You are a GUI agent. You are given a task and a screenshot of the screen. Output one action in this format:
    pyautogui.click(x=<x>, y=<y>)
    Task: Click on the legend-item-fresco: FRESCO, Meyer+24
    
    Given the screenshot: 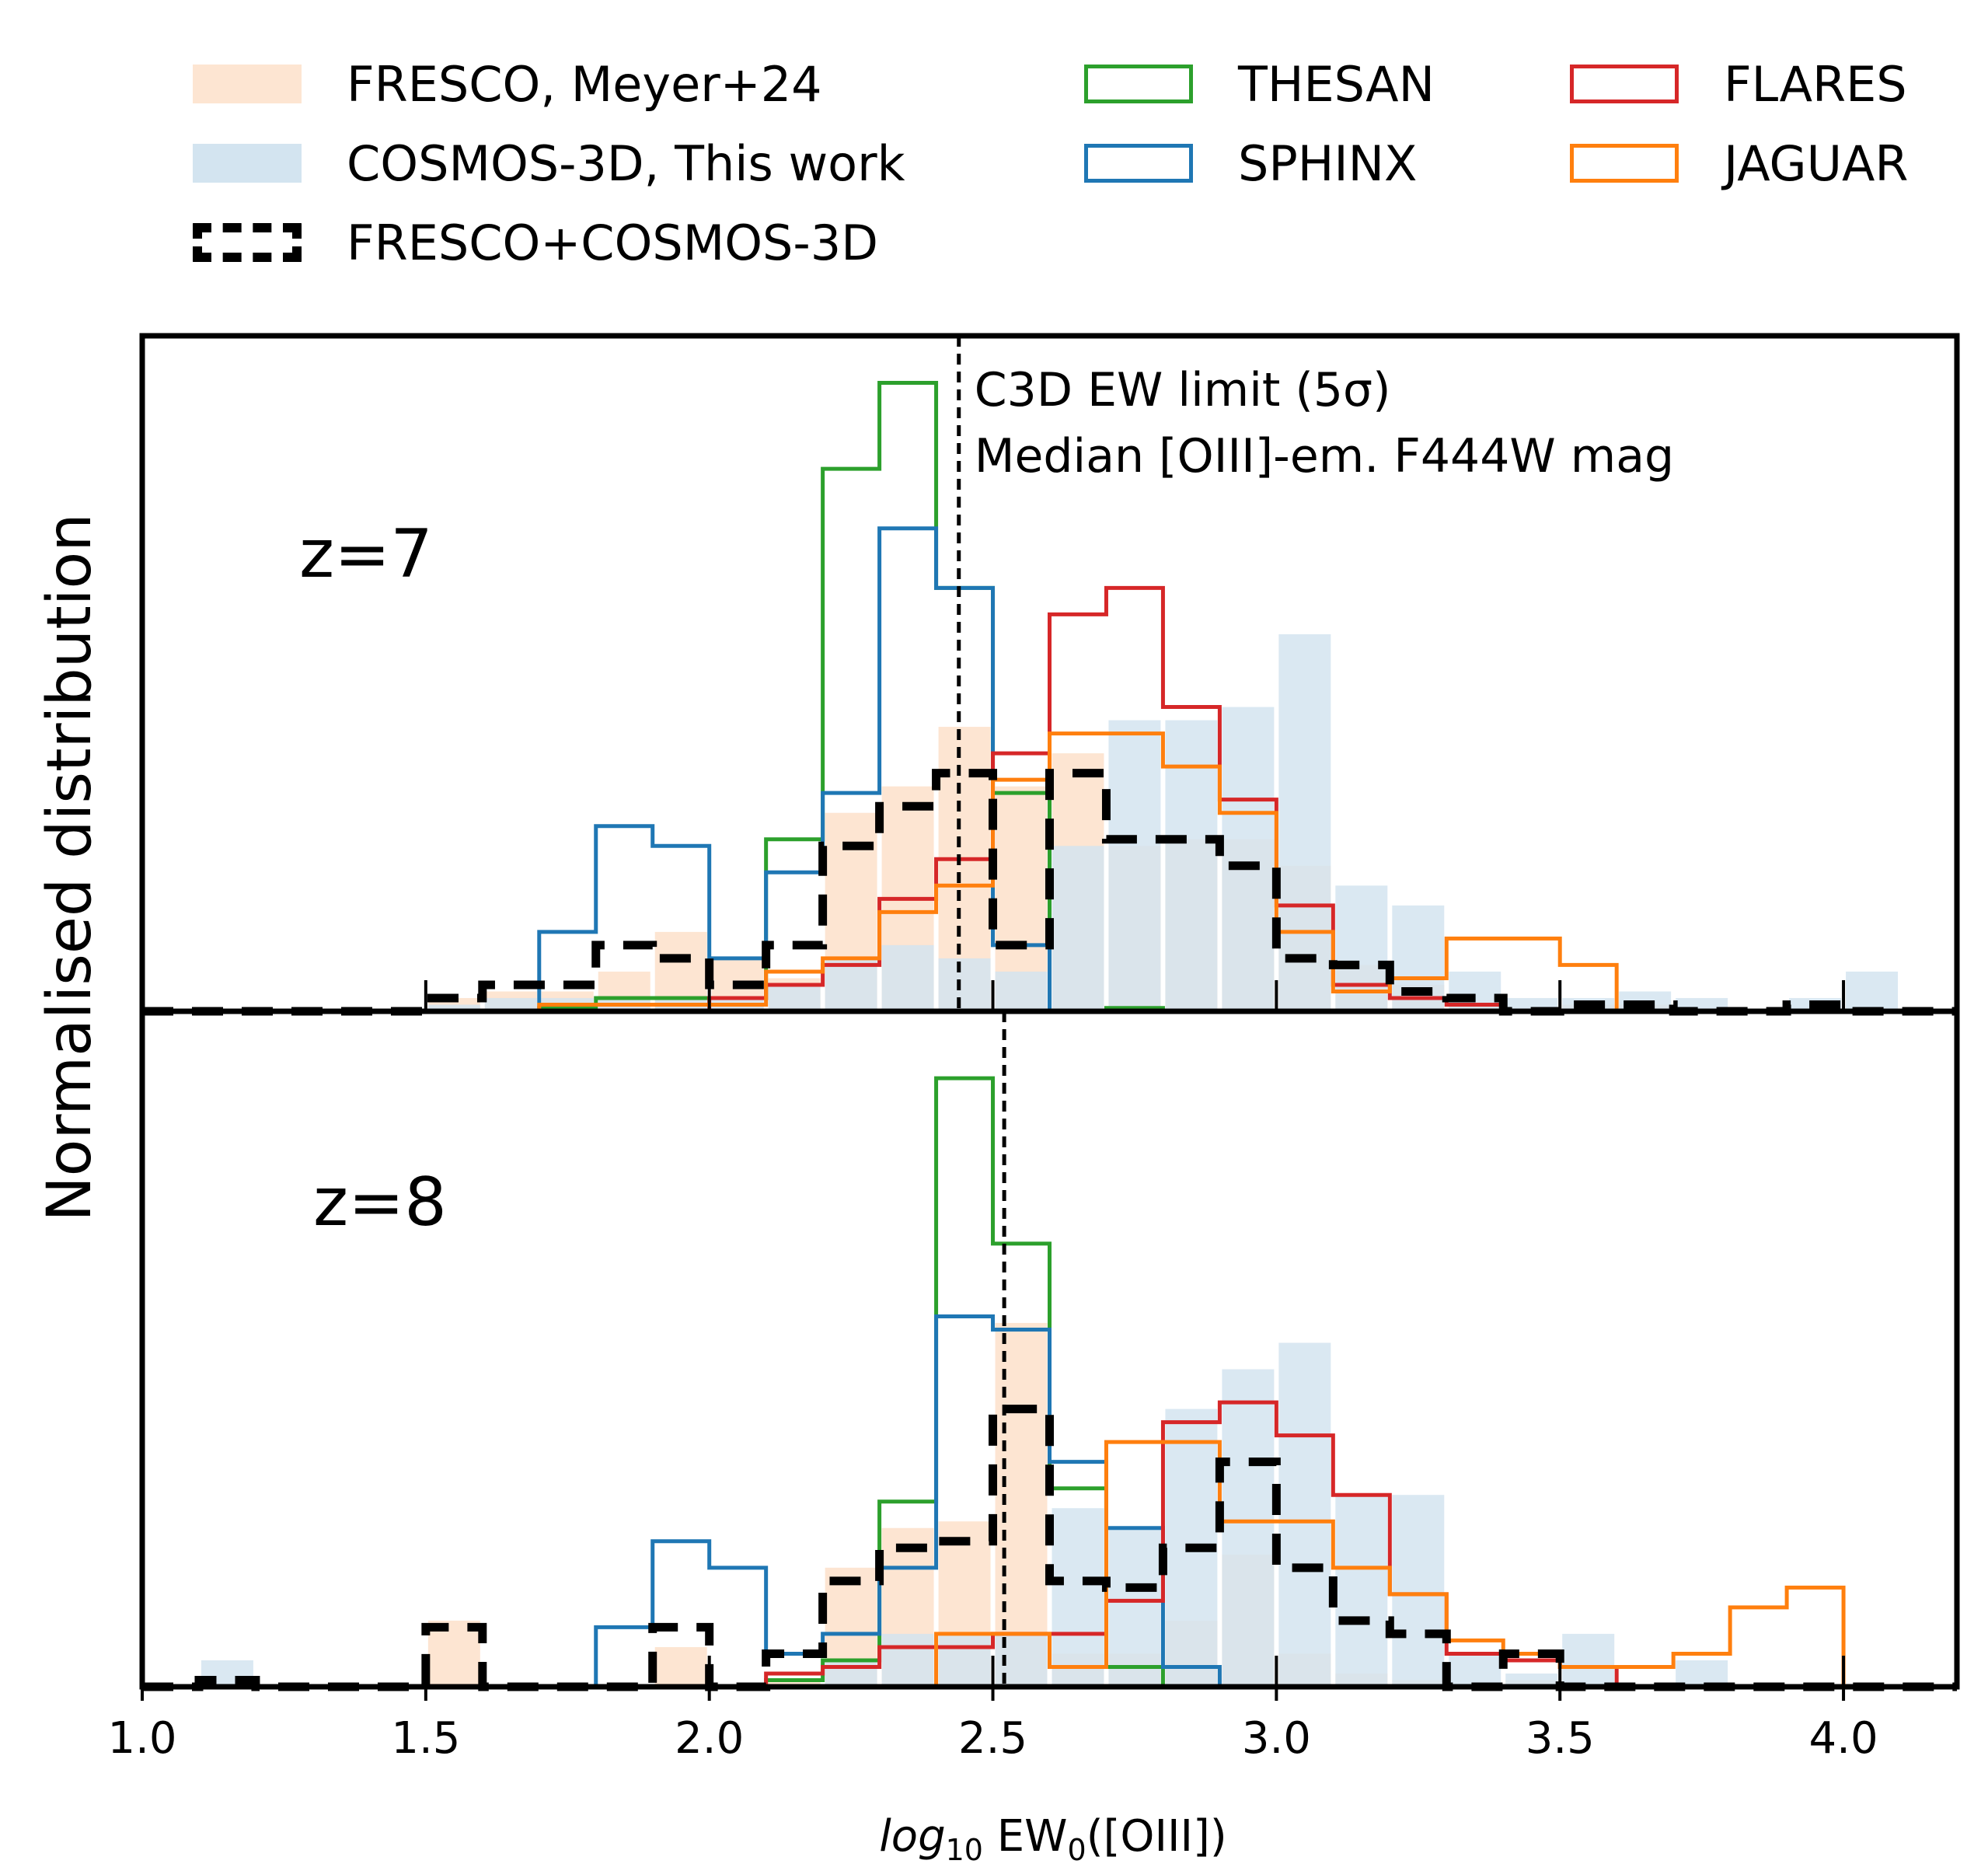 What is the action you would take?
    pyautogui.click(x=507, y=84)
    